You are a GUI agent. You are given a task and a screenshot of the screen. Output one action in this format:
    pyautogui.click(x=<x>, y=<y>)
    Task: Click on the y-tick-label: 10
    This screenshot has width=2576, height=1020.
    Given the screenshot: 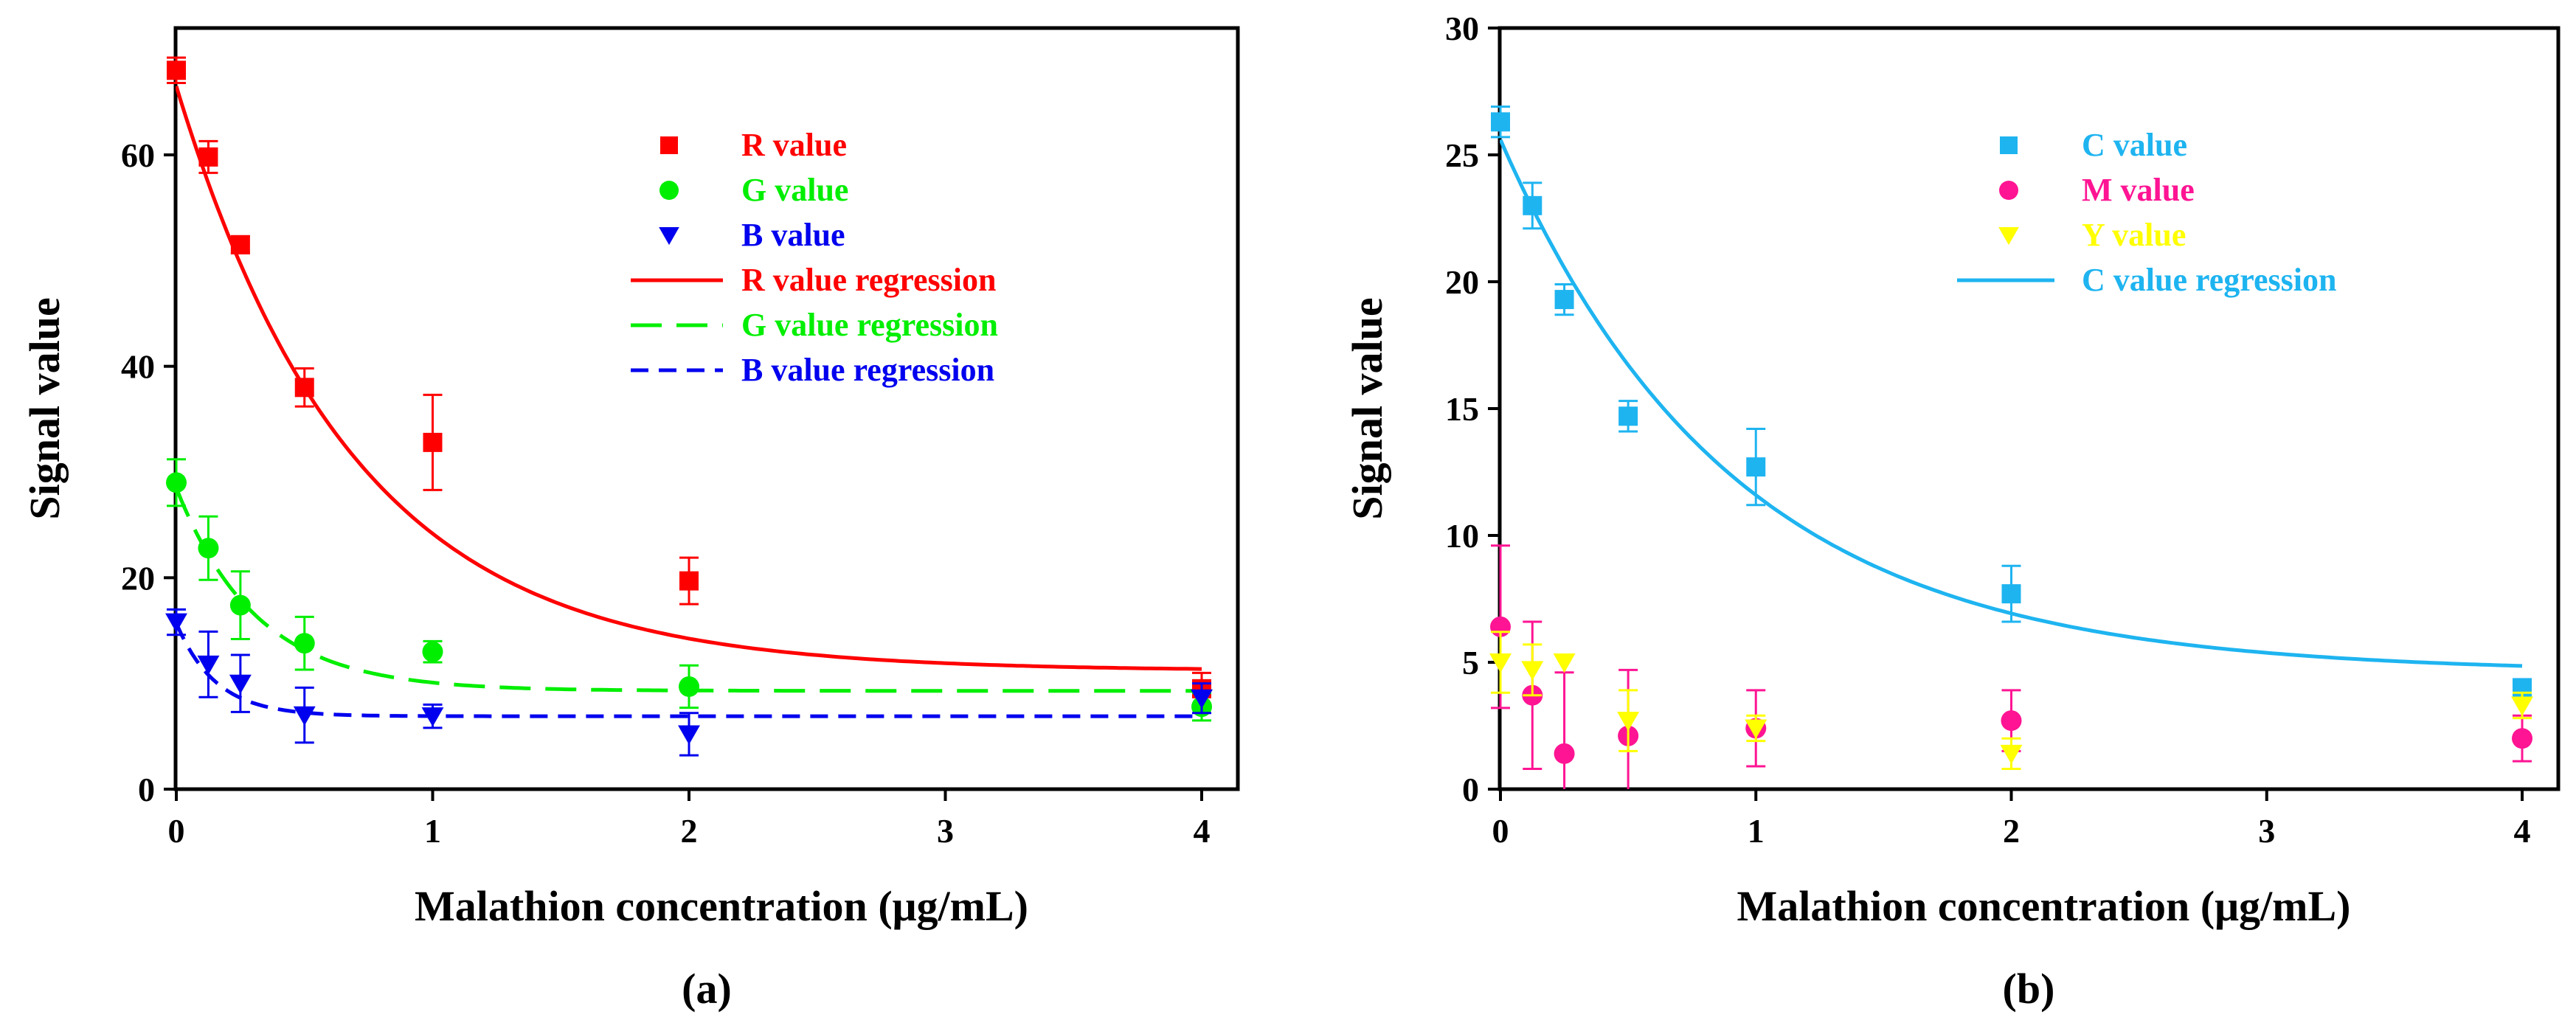 What is the action you would take?
    pyautogui.click(x=1462, y=536)
    